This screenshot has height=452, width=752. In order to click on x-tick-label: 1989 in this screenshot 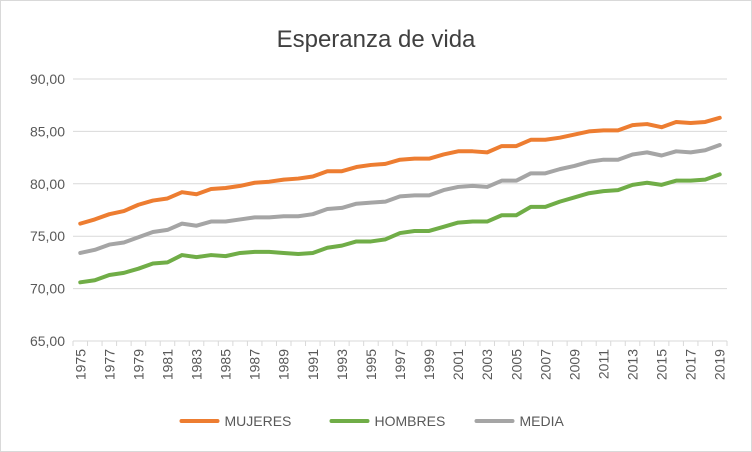, I will do `click(284, 364)`.